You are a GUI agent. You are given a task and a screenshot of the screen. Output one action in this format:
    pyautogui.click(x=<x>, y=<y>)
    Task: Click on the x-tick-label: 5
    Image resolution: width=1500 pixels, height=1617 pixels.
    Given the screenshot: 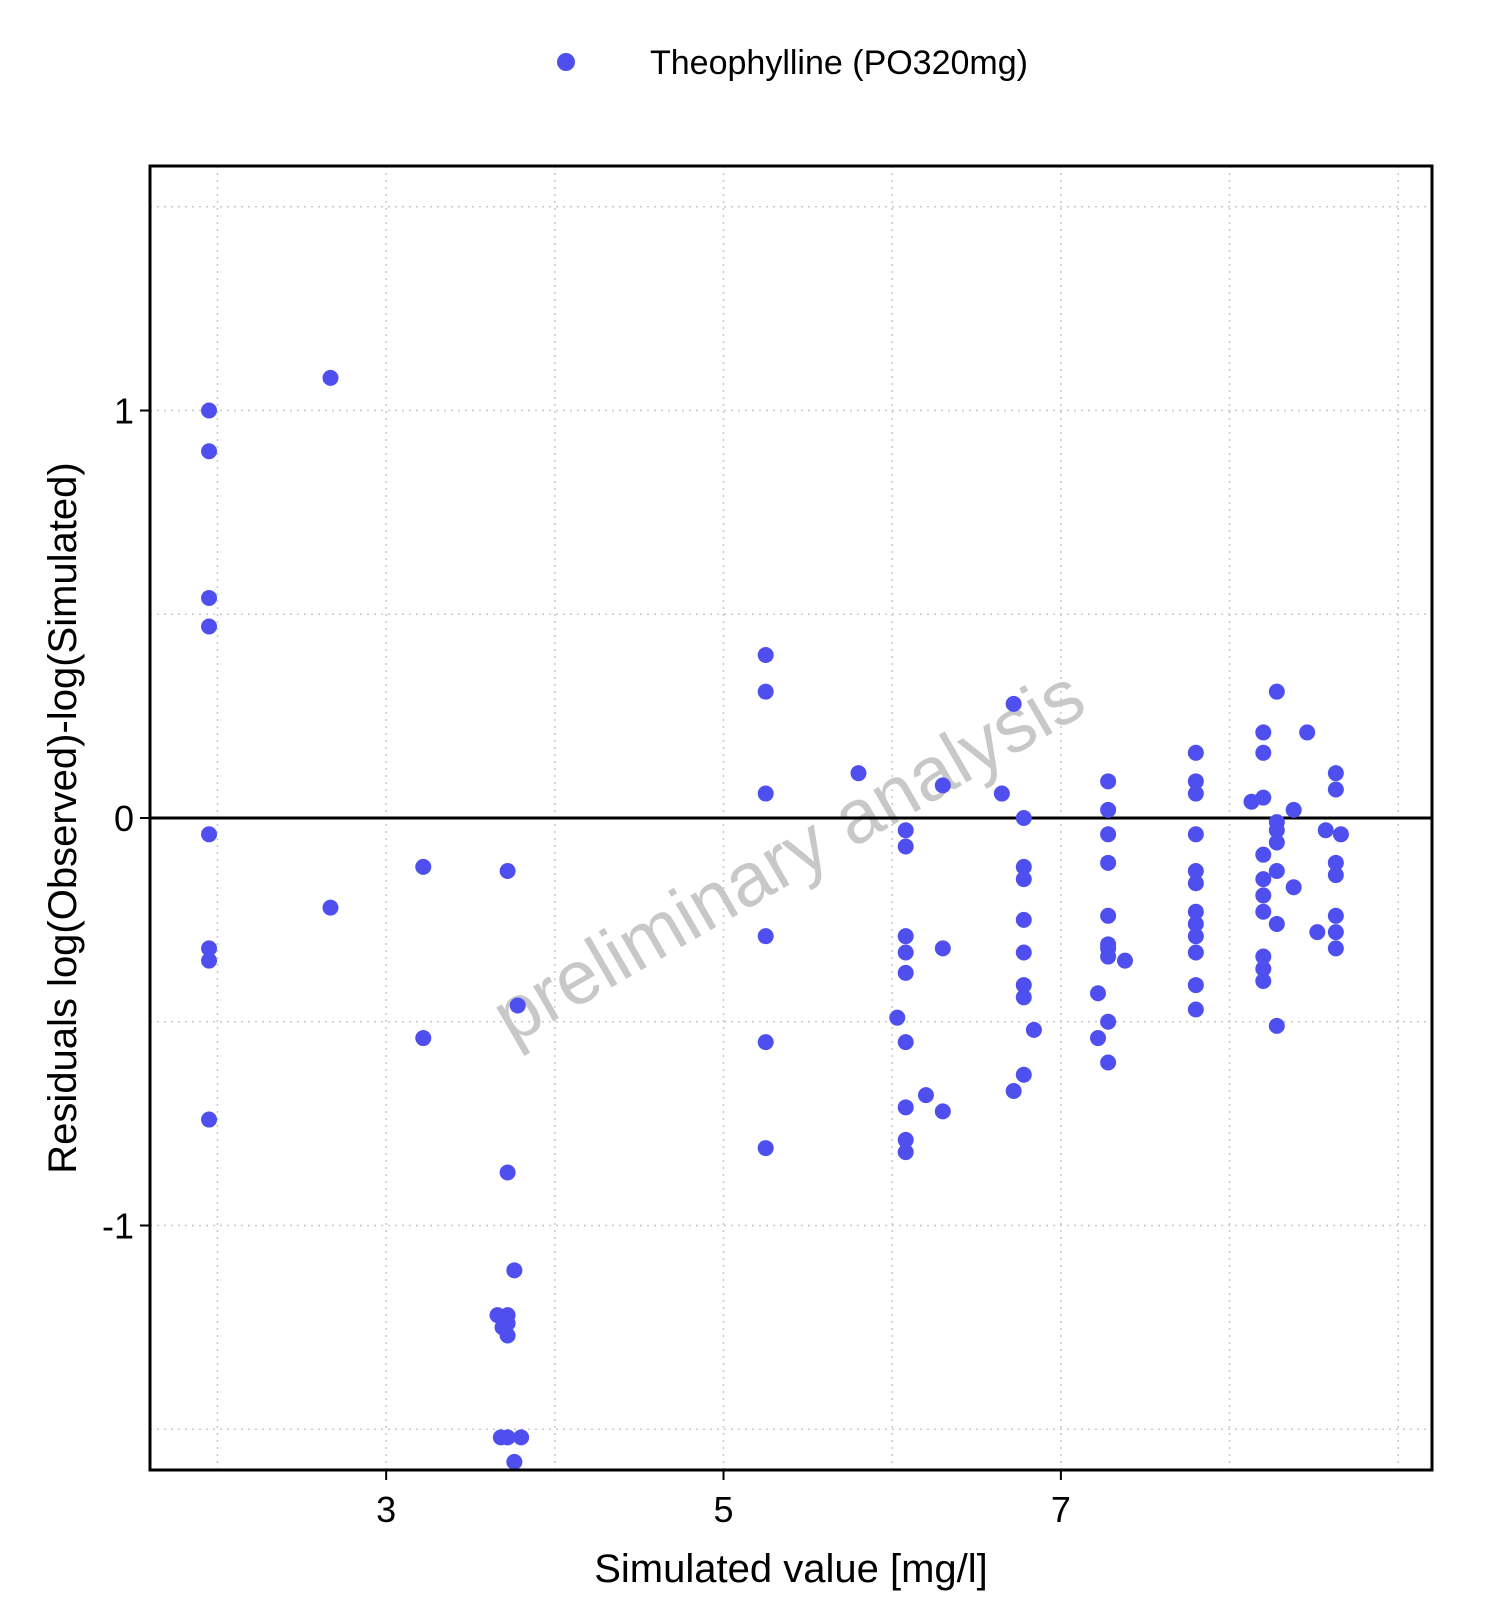 What is the action you would take?
    pyautogui.click(x=724, y=1509)
    